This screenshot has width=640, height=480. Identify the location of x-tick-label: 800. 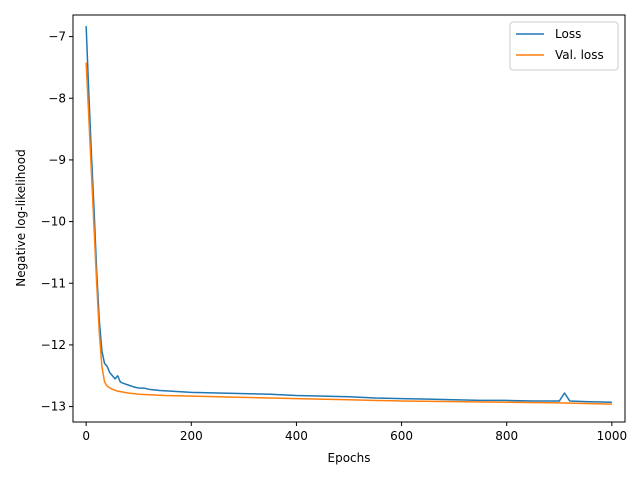
(506, 436).